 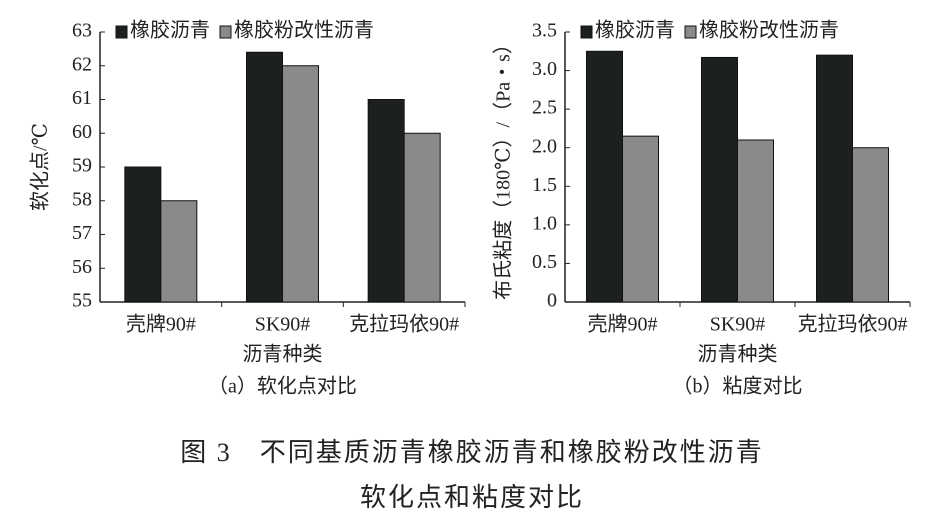 What do you see at coordinates (82, 301) in the screenshot?
I see `y-tick-label: 55` at bounding box center [82, 301].